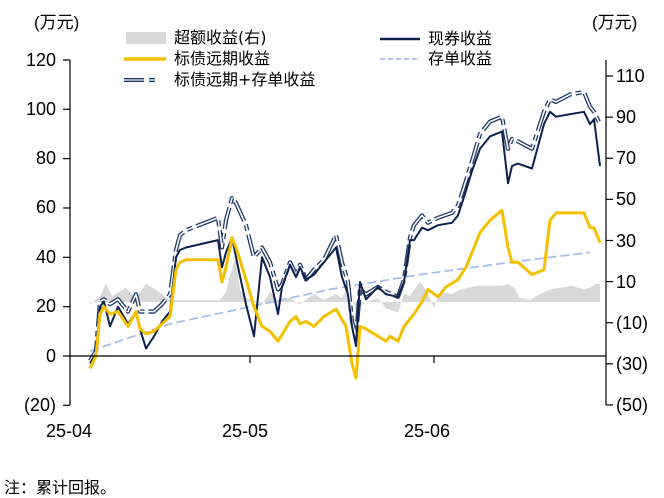 Image resolution: width=664 pixels, height=498 pixels. What do you see at coordinates (45, 306) in the screenshot?
I see `left-tick-label: 20` at bounding box center [45, 306].